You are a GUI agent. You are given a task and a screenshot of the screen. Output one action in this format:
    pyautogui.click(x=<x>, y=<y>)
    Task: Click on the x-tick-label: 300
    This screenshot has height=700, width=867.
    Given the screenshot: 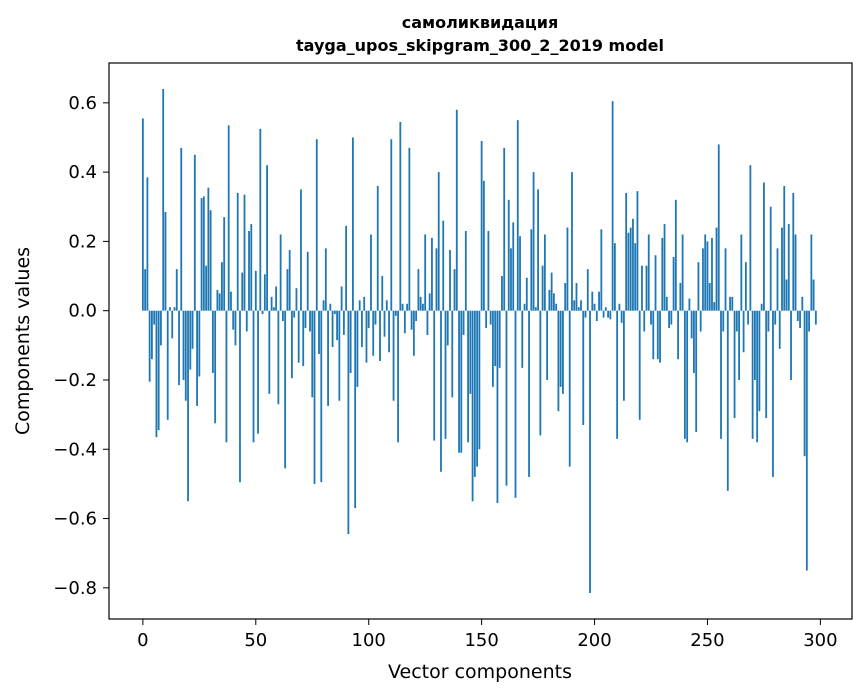 What is the action you would take?
    pyautogui.click(x=820, y=640)
    